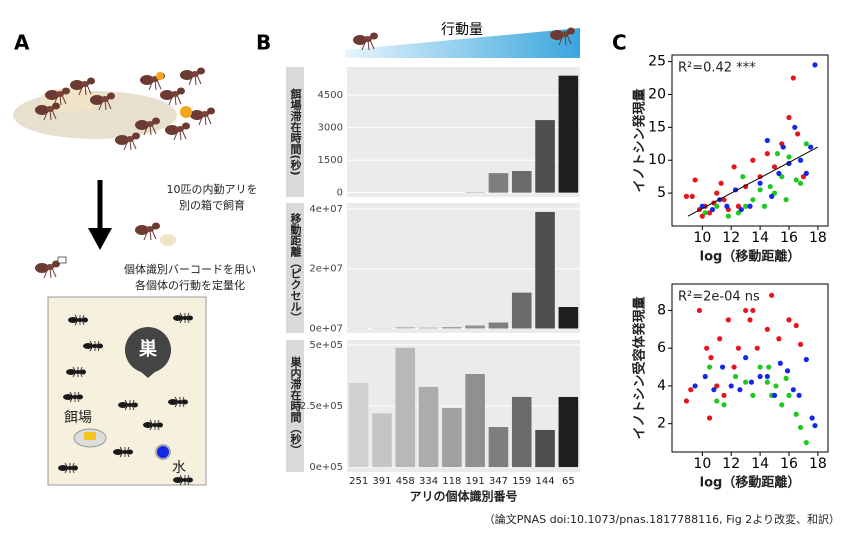 The image size is (850, 534). I want to click on y-tick-label: 4, so click(661, 386).